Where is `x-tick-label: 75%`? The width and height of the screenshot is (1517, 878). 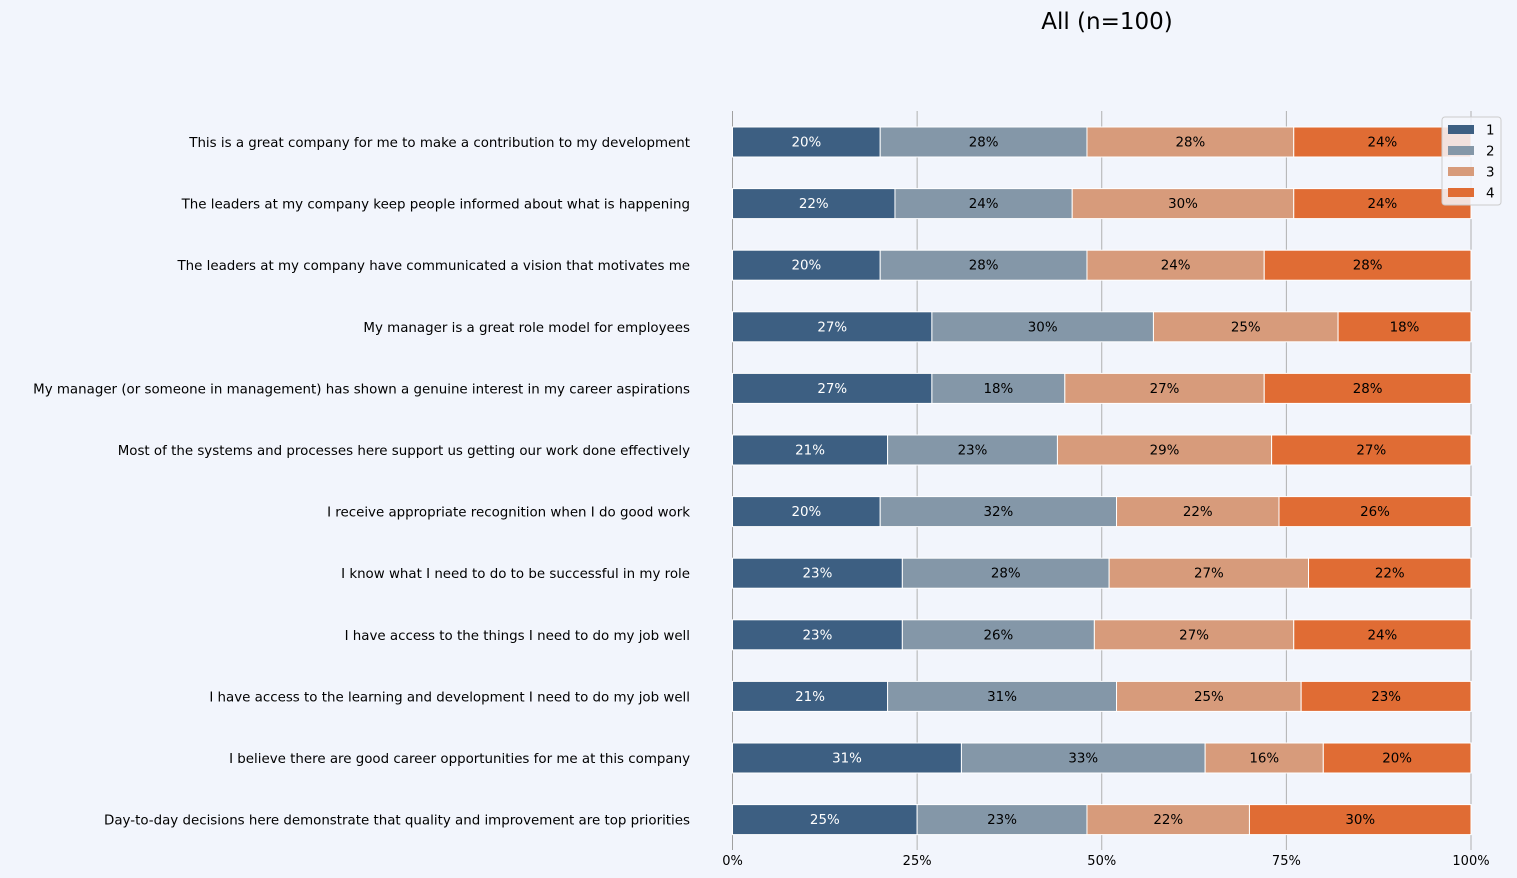
x-tick-label: 75% is located at coordinates (1286, 861).